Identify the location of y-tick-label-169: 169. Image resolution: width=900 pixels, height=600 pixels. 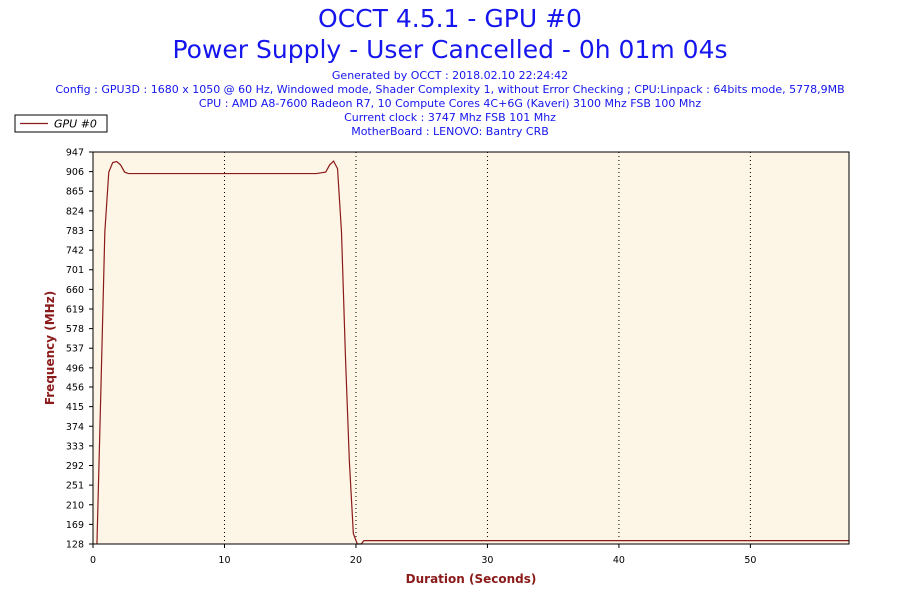
(75, 525).